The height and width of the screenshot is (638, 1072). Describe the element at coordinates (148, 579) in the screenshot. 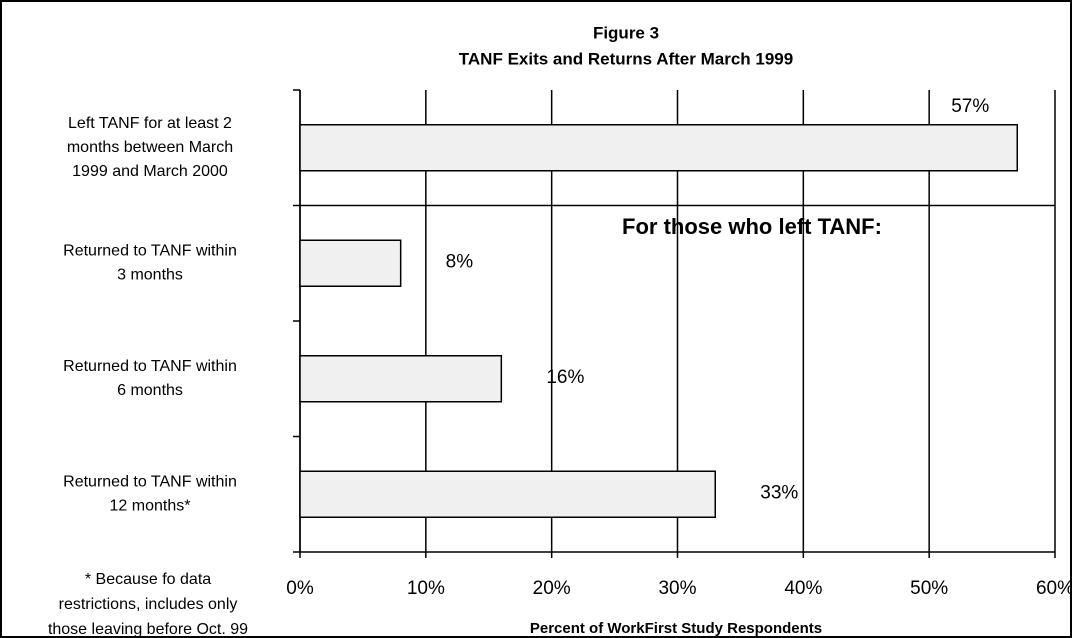

I see `footnote: * Because fo data` at that location.